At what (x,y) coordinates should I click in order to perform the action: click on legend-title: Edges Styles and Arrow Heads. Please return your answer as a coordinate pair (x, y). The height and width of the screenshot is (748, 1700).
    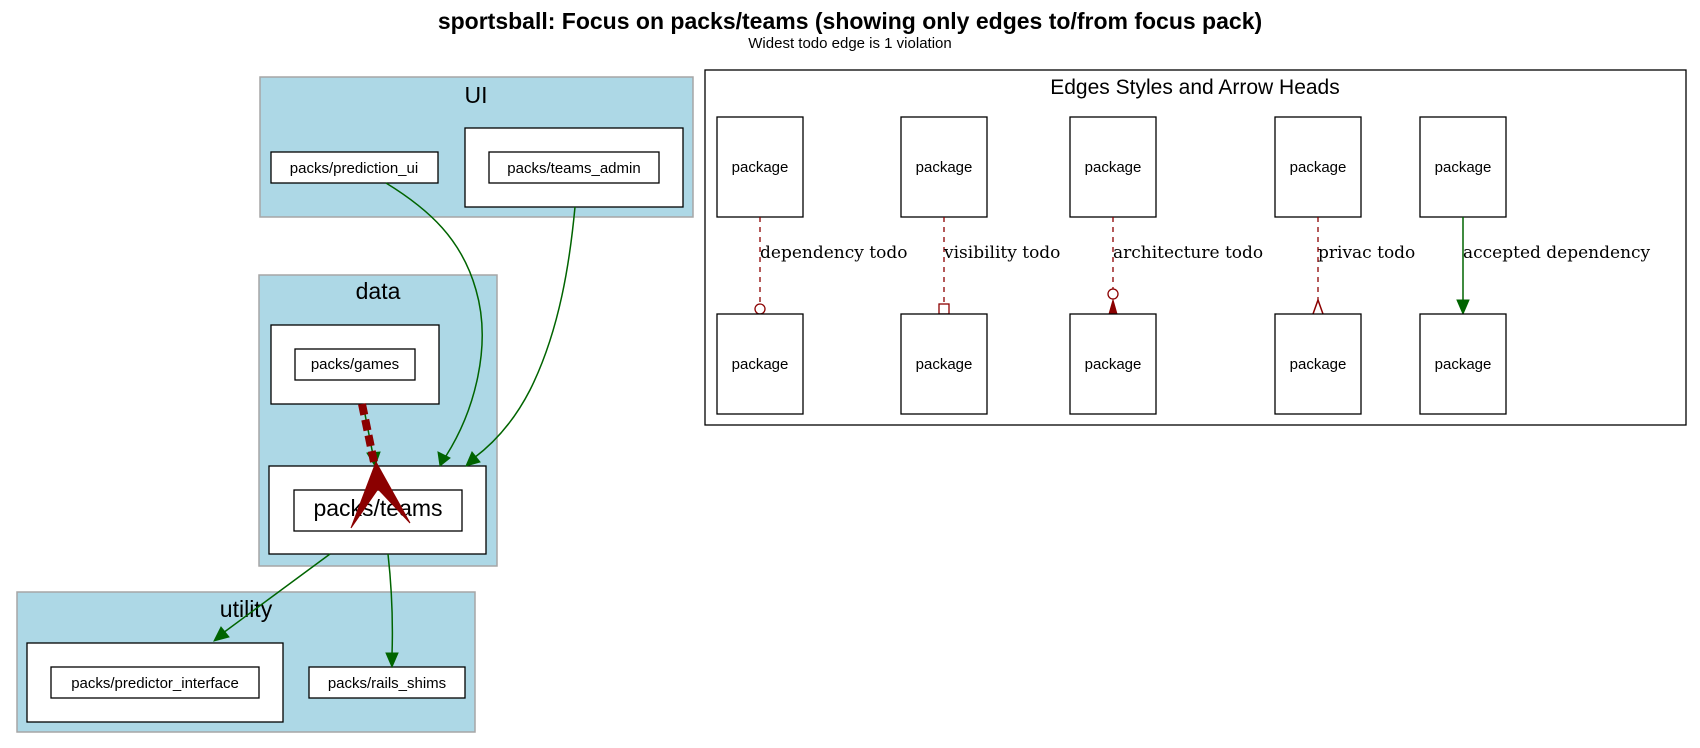
    Looking at the image, I should click on (1195, 87).